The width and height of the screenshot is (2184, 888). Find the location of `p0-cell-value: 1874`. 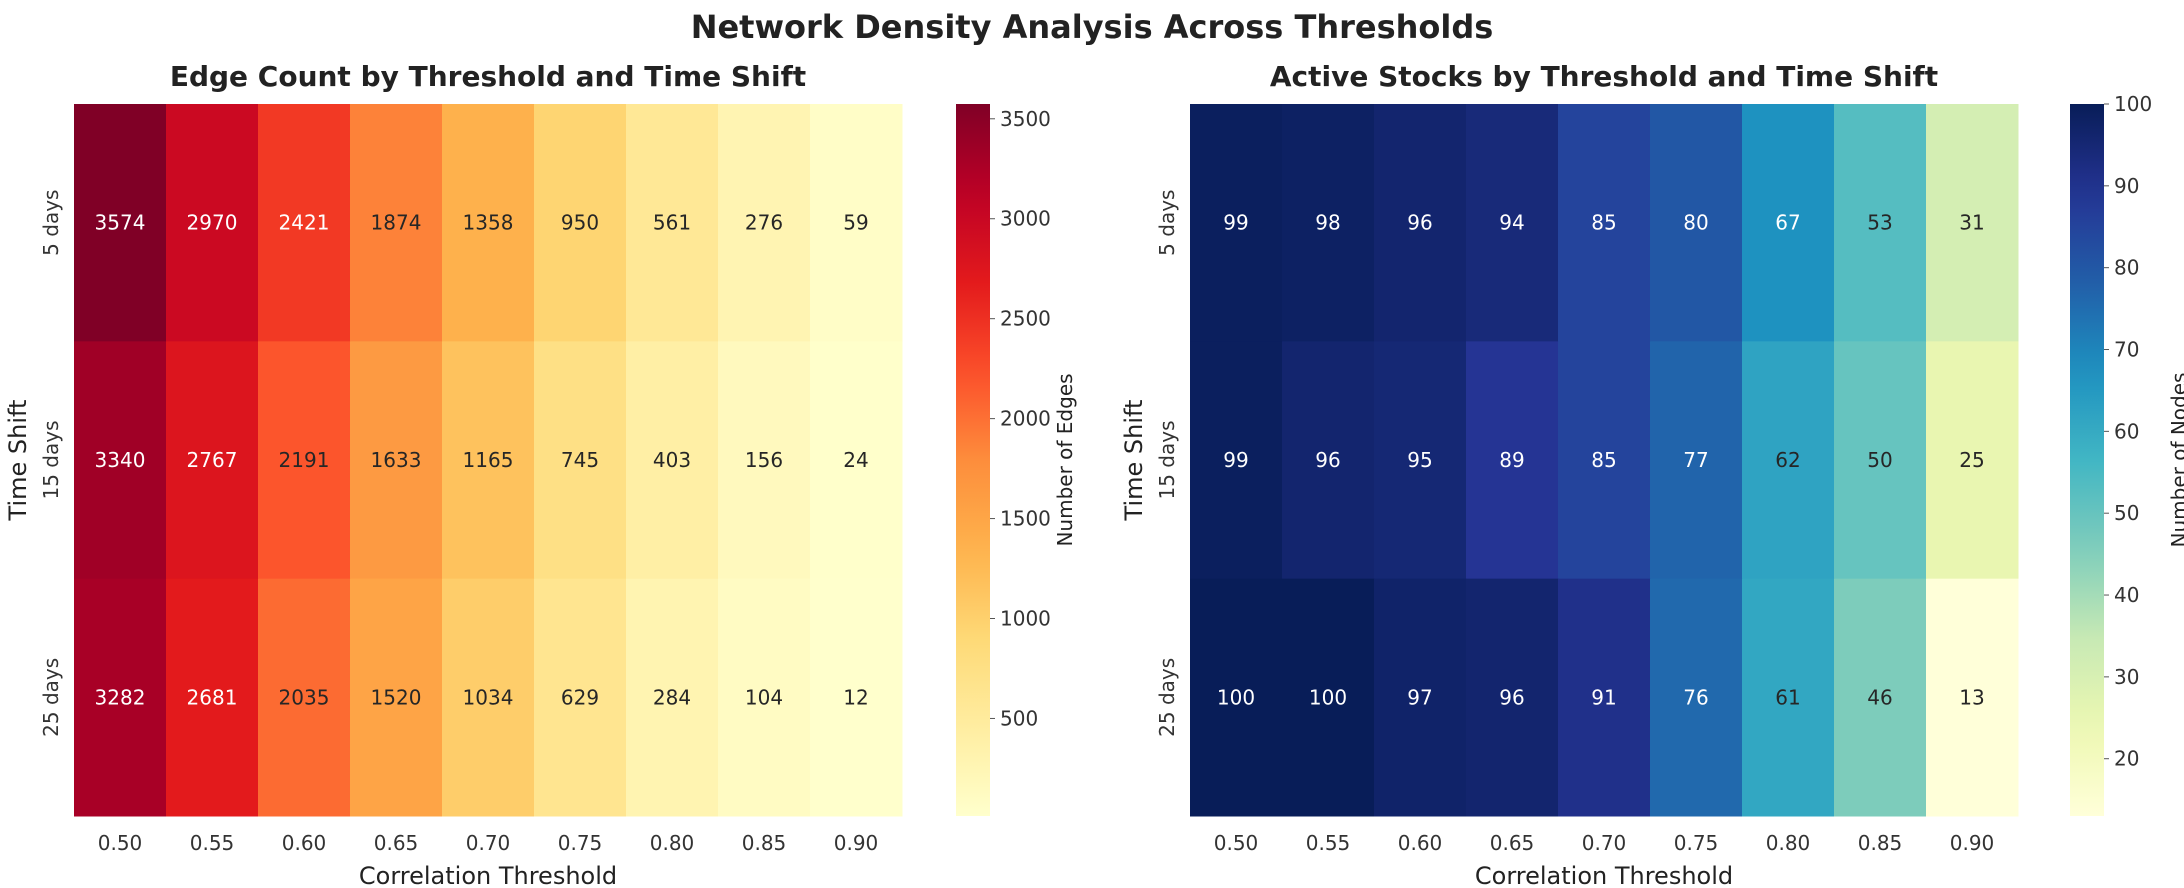

p0-cell-value: 1874 is located at coordinates (396, 223).